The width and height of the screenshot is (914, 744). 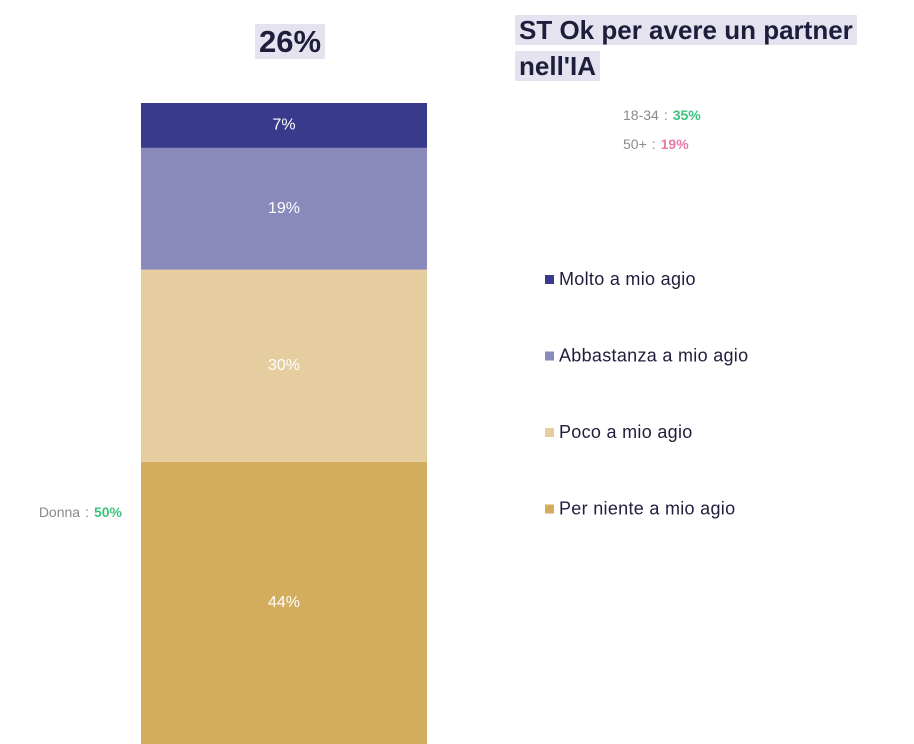 I want to click on annotation: 50+:19%, so click(x=656, y=144).